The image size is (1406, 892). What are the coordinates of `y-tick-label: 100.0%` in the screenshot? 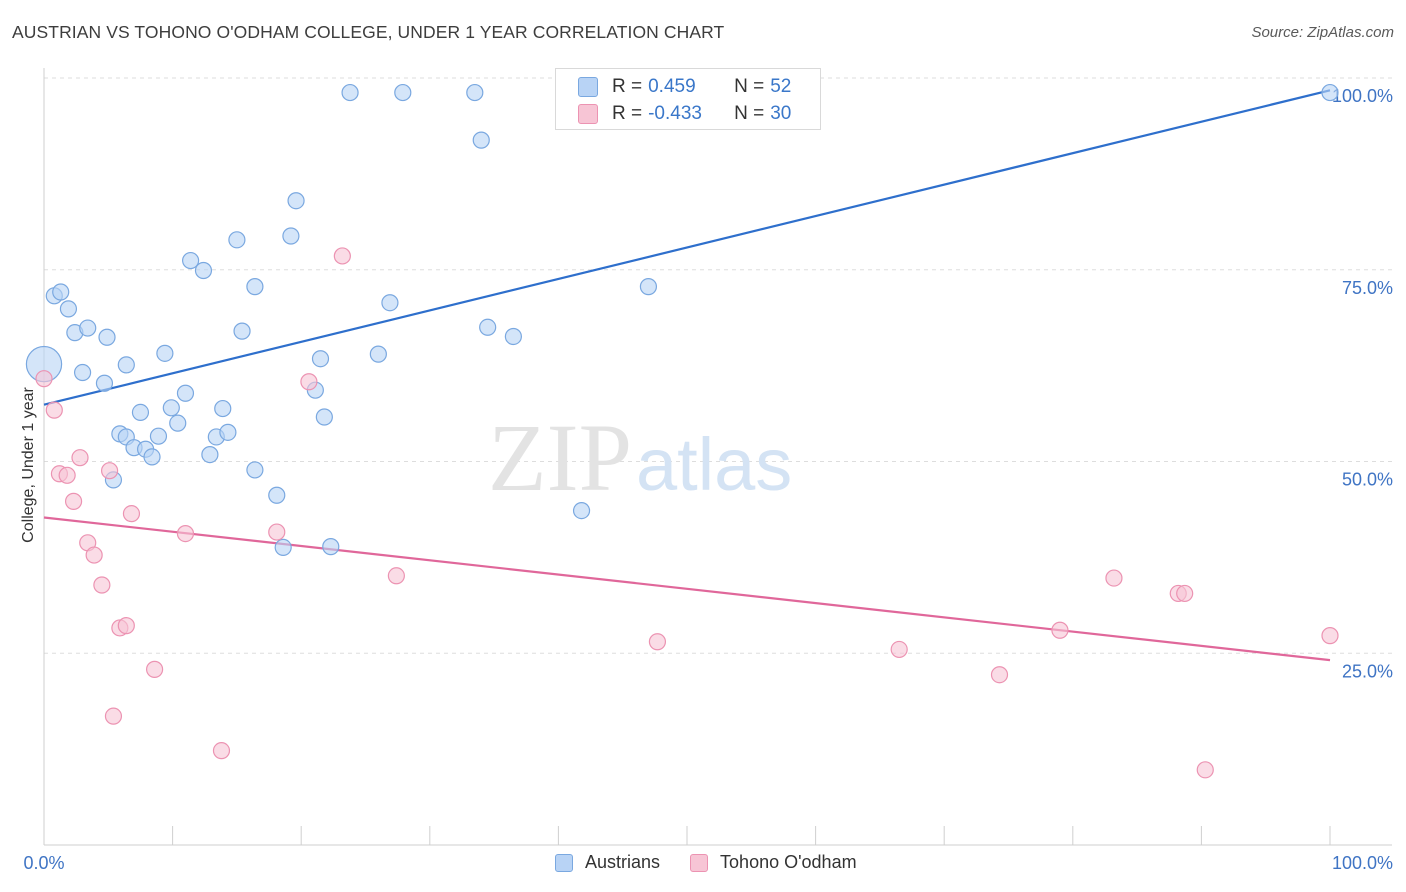 It's located at (1362, 96).